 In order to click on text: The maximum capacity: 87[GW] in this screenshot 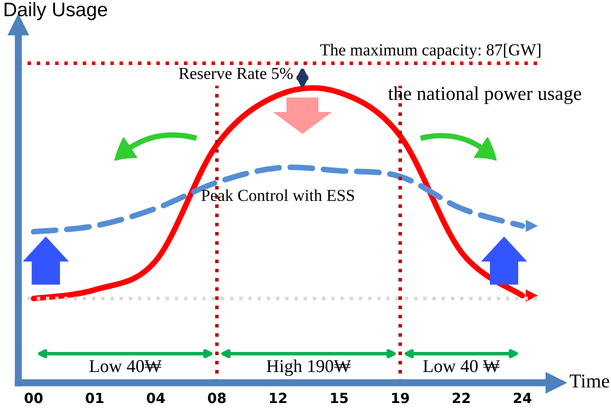, I will do `click(430, 51)`.